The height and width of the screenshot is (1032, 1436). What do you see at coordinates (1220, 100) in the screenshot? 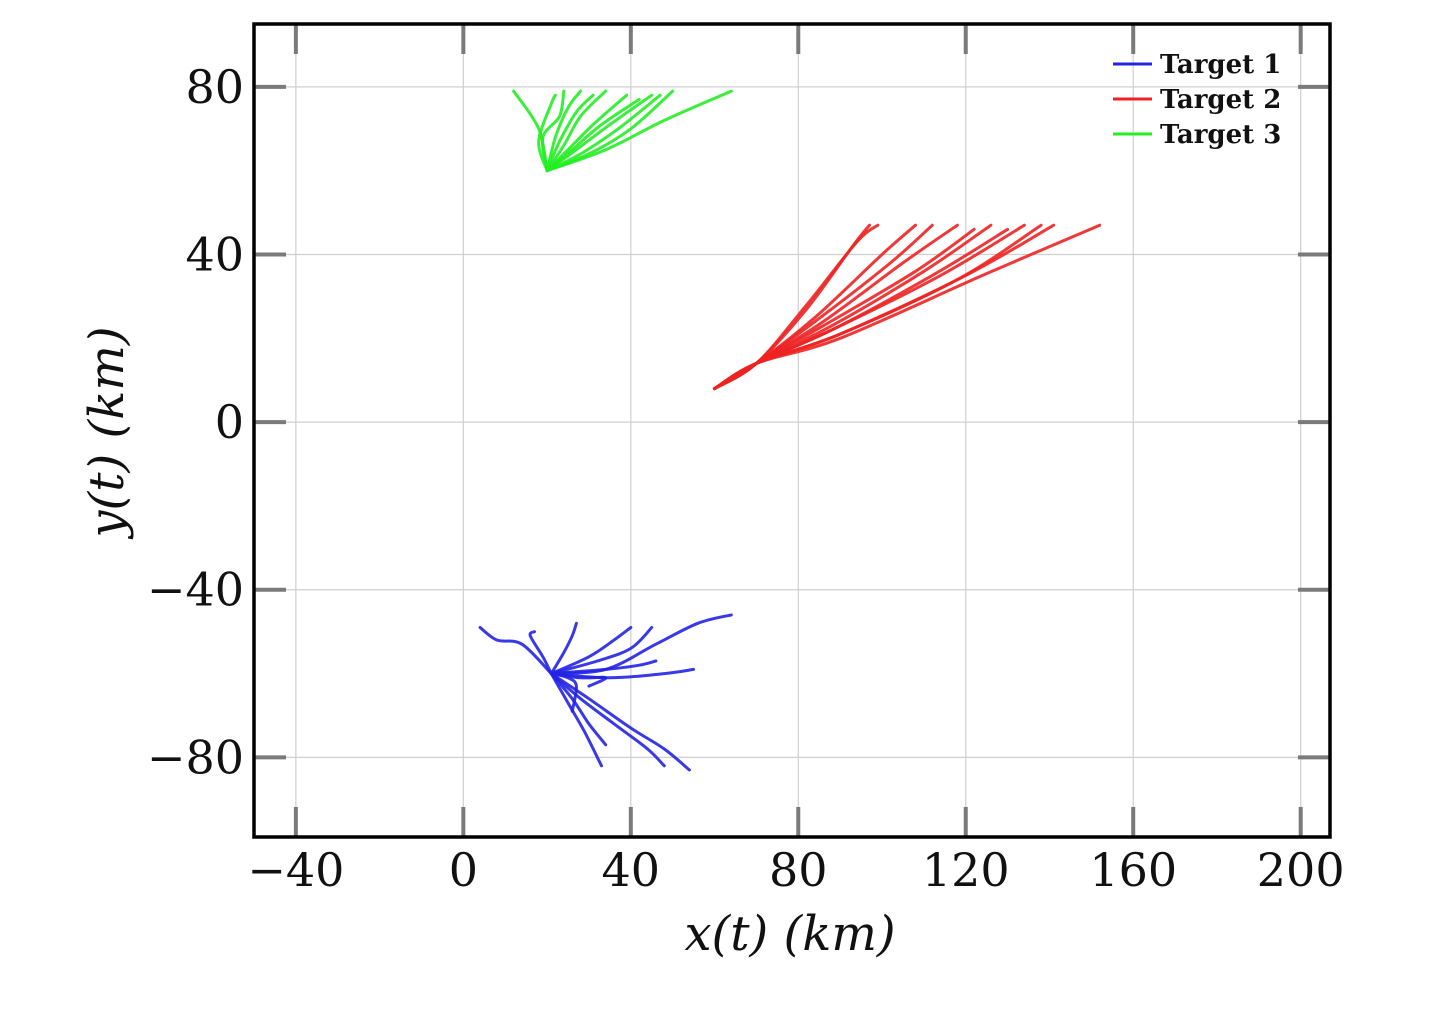
I see `legend-label-target-2: Target 2` at bounding box center [1220, 100].